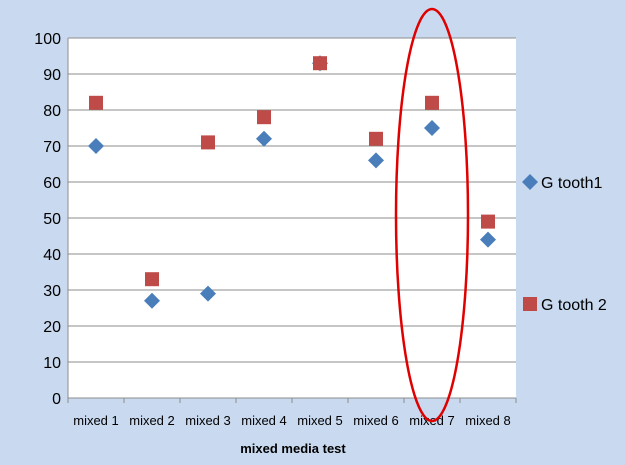  What do you see at coordinates (530, 304) in the screenshot?
I see `legend-marker-series2` at bounding box center [530, 304].